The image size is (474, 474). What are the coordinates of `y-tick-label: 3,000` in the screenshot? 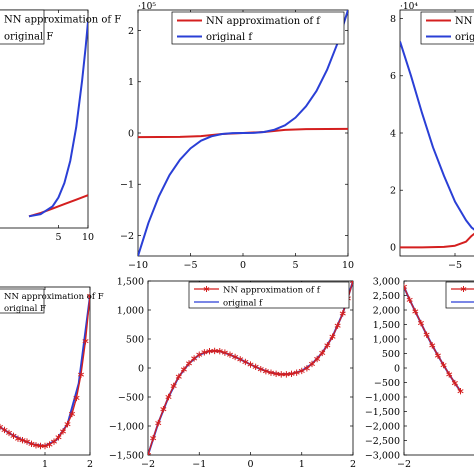 It's located at (386, 281).